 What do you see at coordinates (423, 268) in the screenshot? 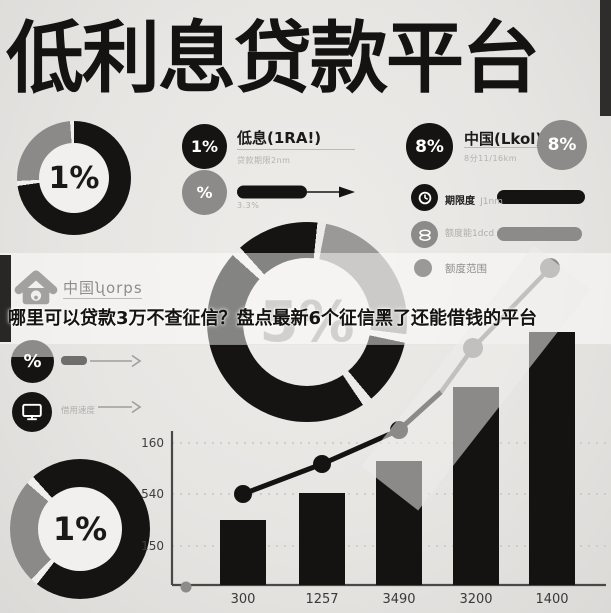
I see `legend-dot-gray` at bounding box center [423, 268].